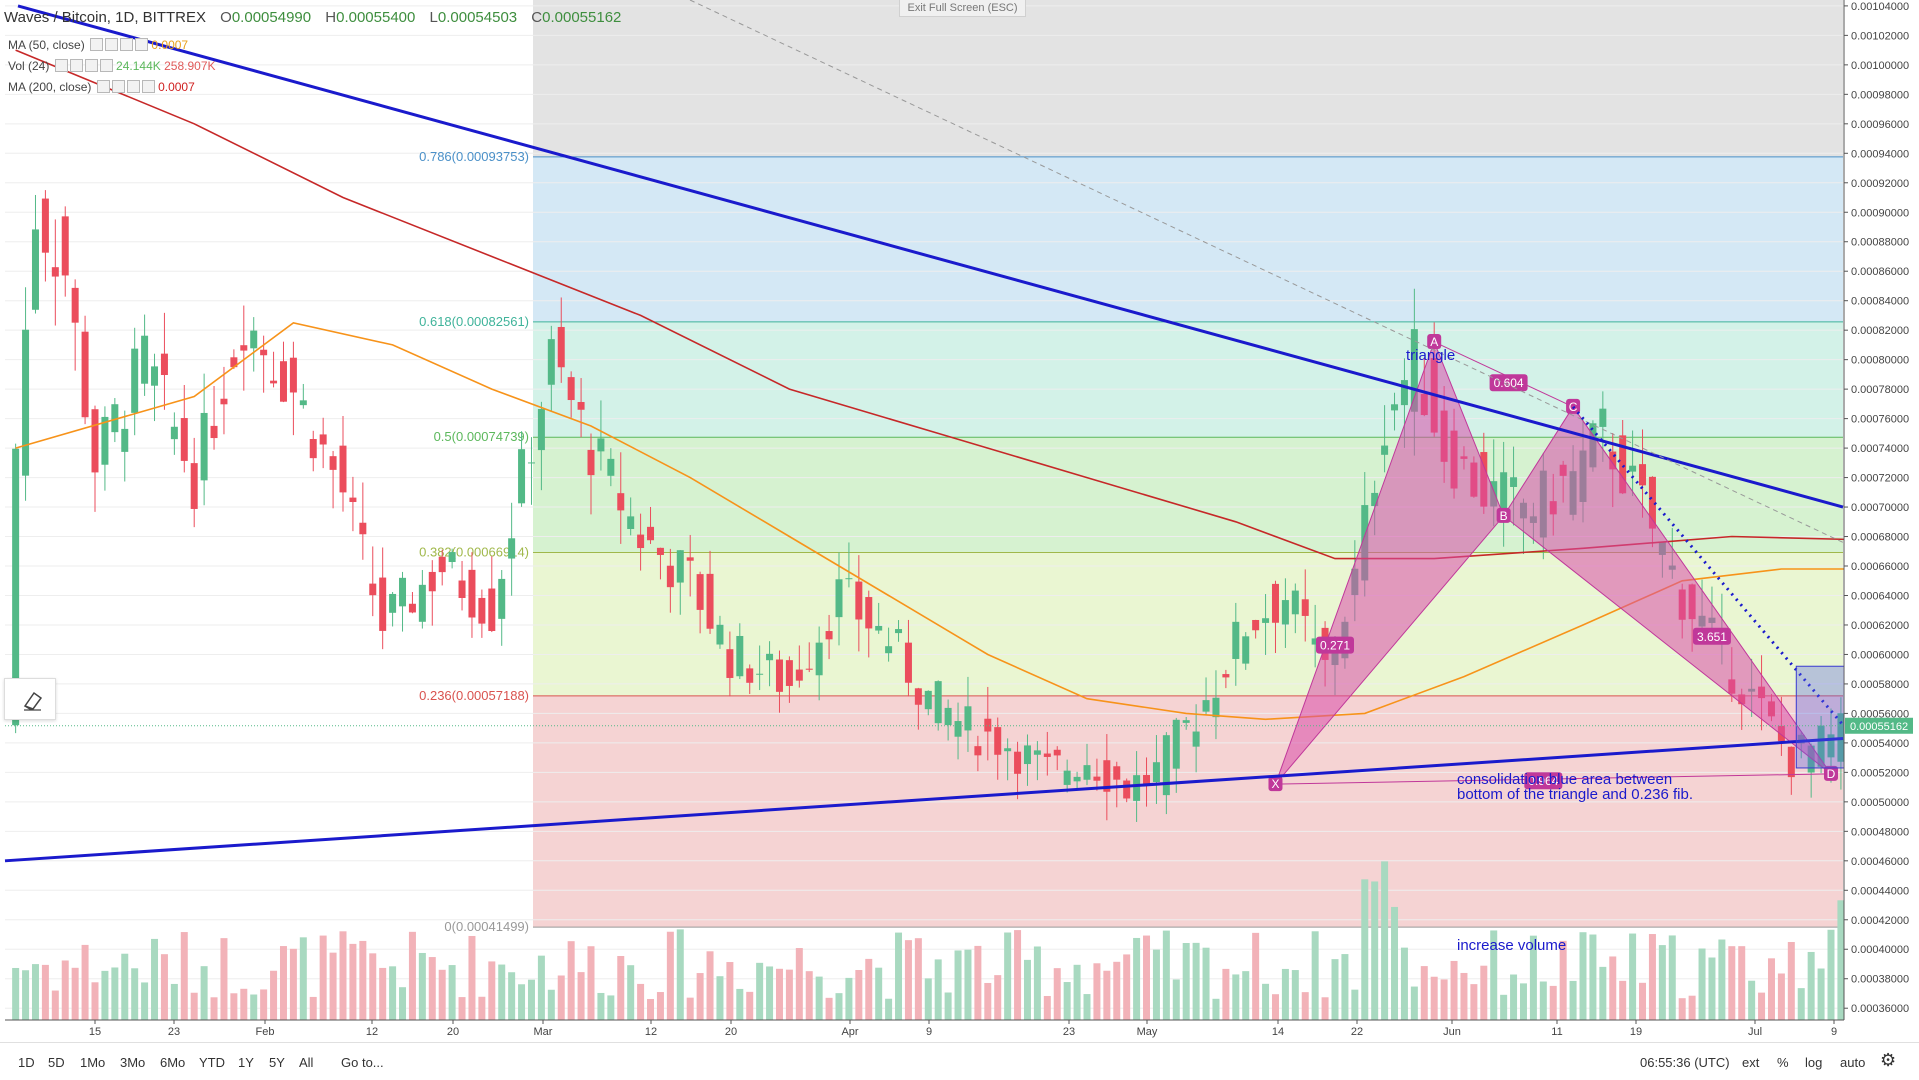 This screenshot has width=1919, height=1080. Describe the element at coordinates (481, 436) in the screenshot. I see `fib-level-label: 0.5(0.00074739)` at that location.